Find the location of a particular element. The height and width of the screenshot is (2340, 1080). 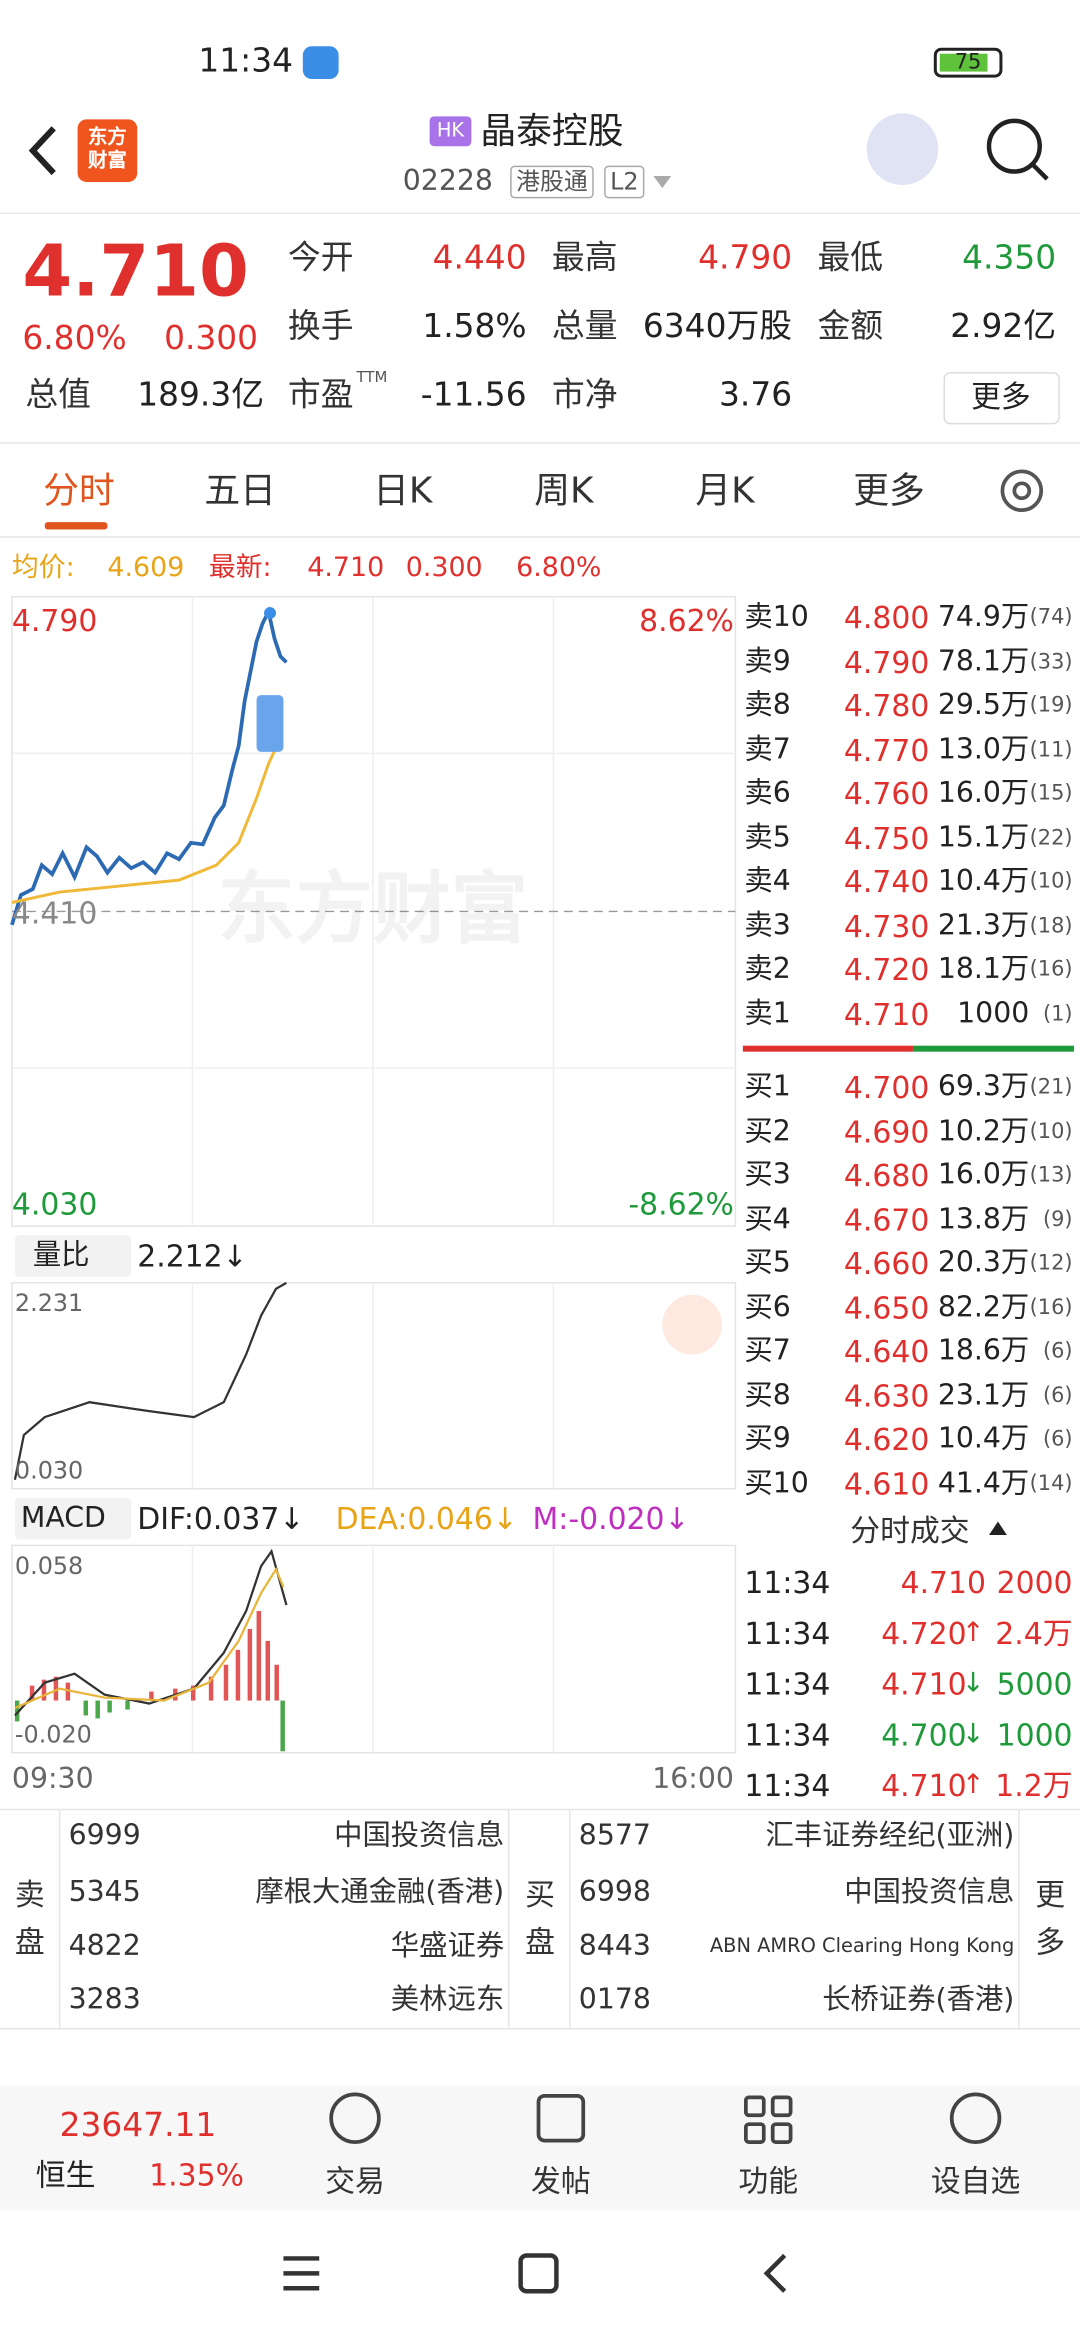

book-label: 买5 is located at coordinates (767, 1263).